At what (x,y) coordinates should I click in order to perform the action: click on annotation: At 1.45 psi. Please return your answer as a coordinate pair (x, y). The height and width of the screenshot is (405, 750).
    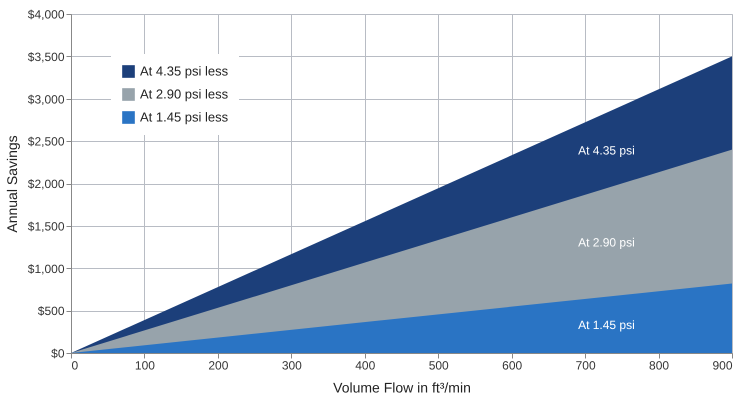
    Looking at the image, I should click on (606, 325).